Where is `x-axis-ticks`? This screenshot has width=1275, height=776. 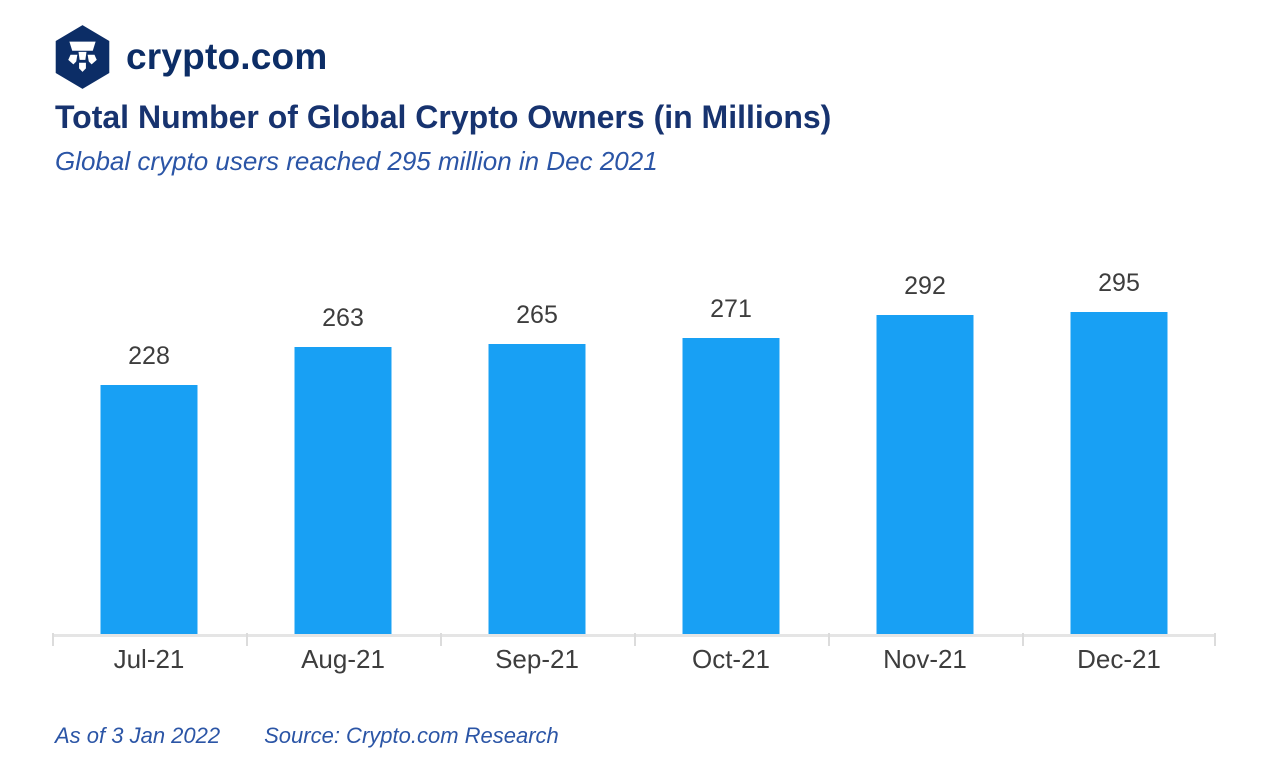
x-axis-ticks is located at coordinates (634, 640).